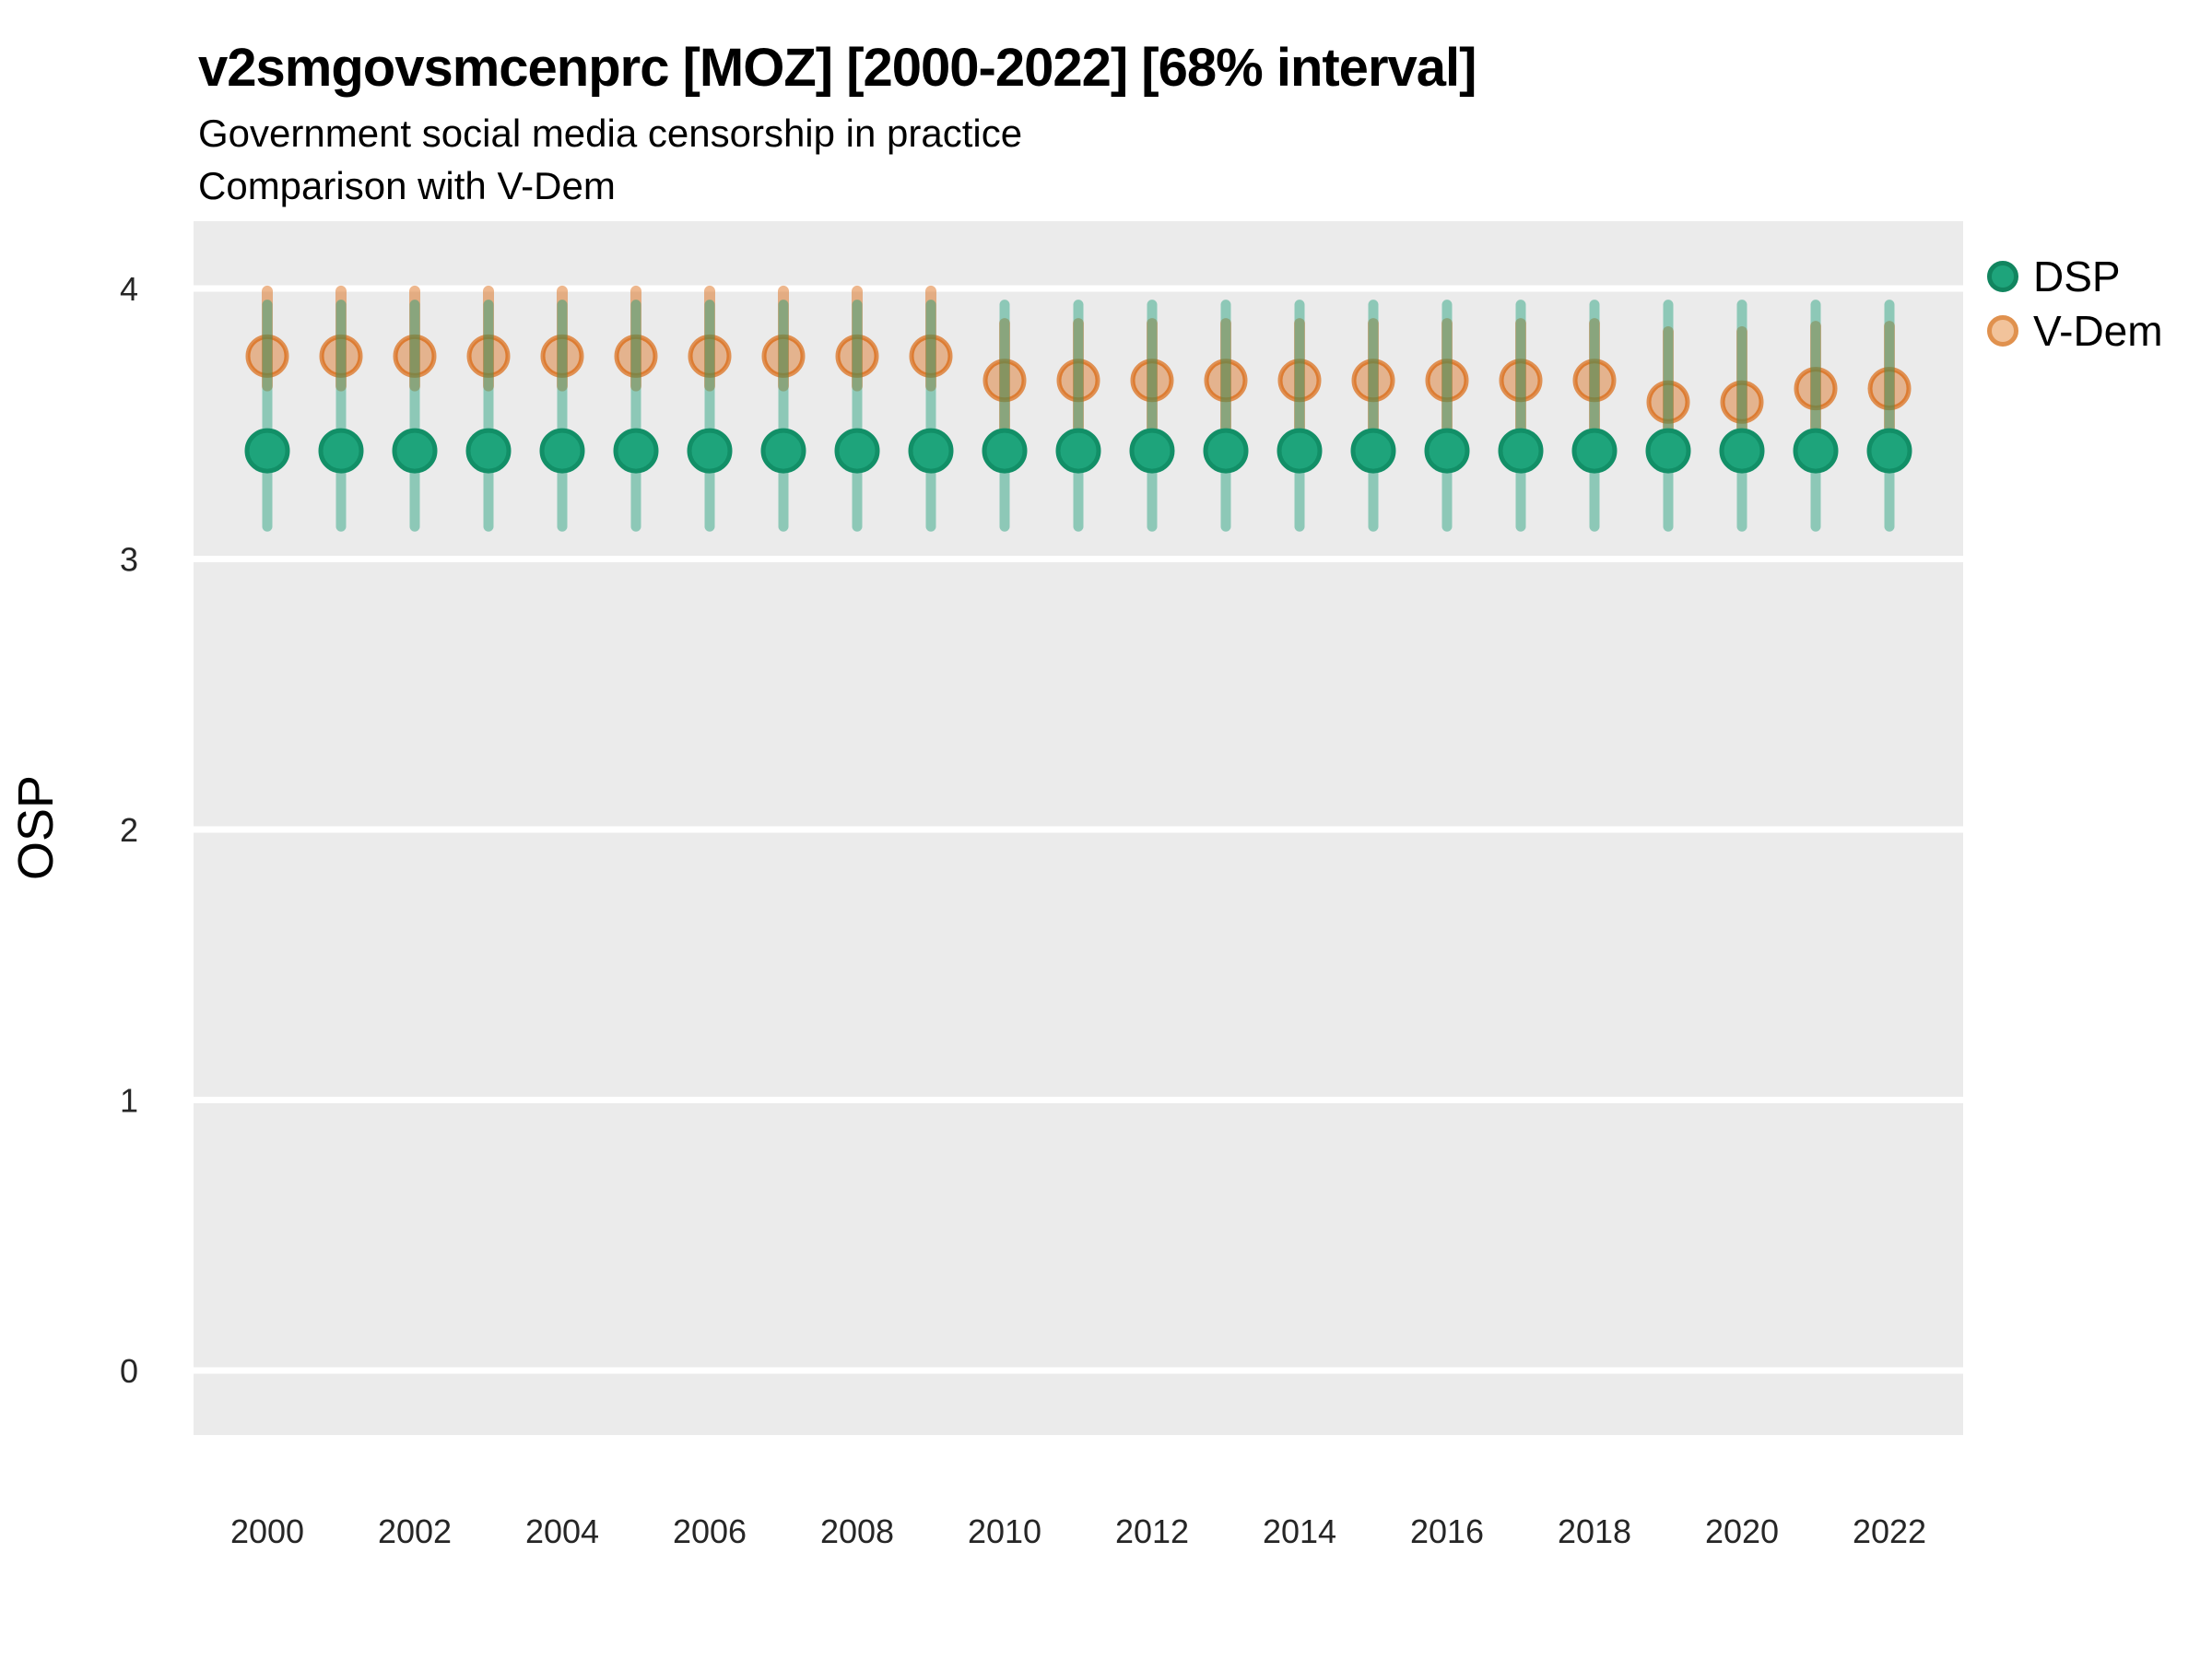 This screenshot has height=1659, width=2212. I want to click on x-tick-label-2008: 2008, so click(857, 1531).